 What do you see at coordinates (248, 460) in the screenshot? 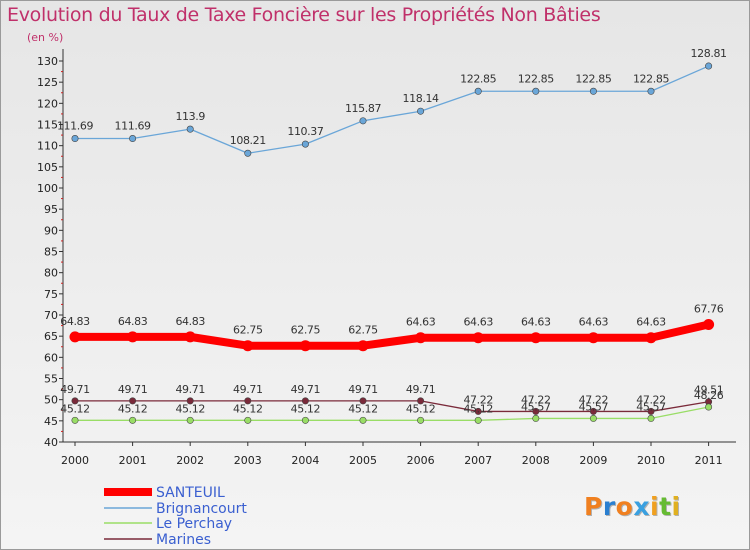
I see `x-tick-label: 2003` at bounding box center [248, 460].